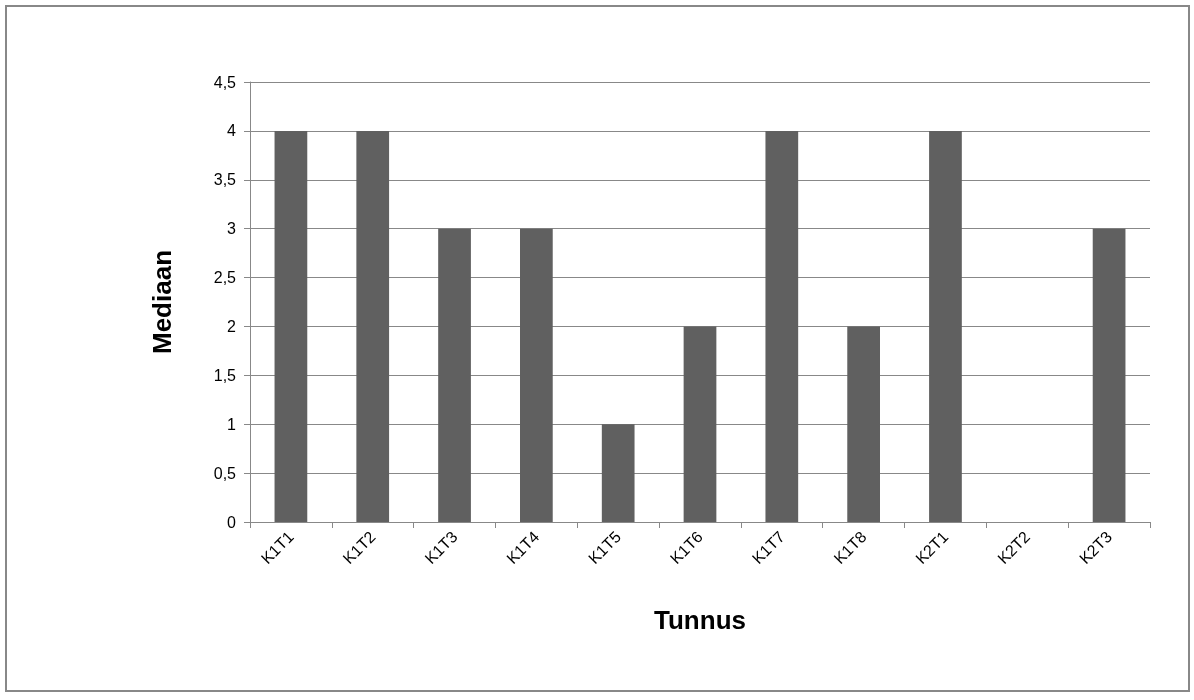 The width and height of the screenshot is (1194, 700). Describe the element at coordinates (232, 326) in the screenshot. I see `y-tick-label: 2` at that location.